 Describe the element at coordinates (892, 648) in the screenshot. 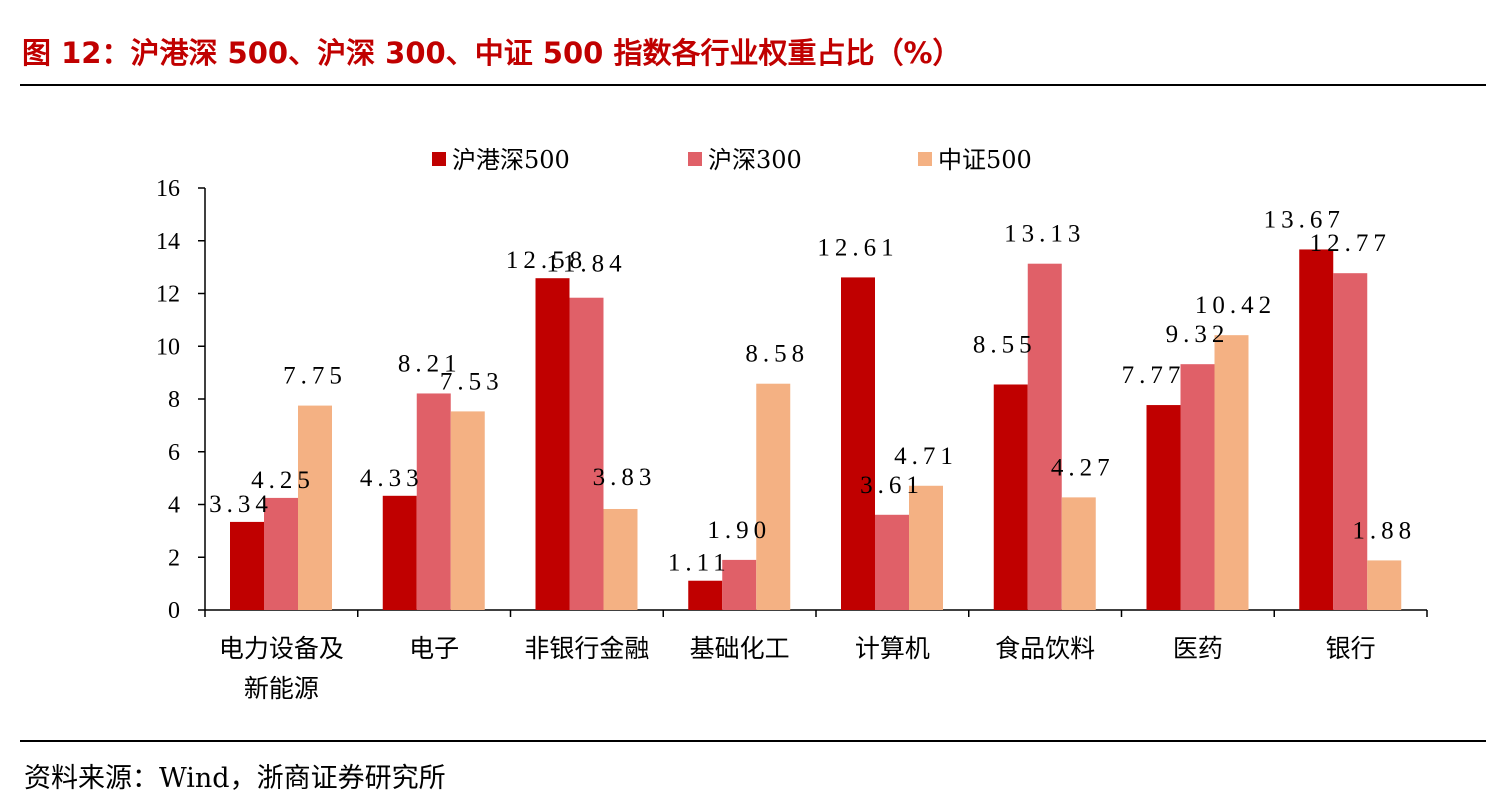

I see `category-label: 计算机` at that location.